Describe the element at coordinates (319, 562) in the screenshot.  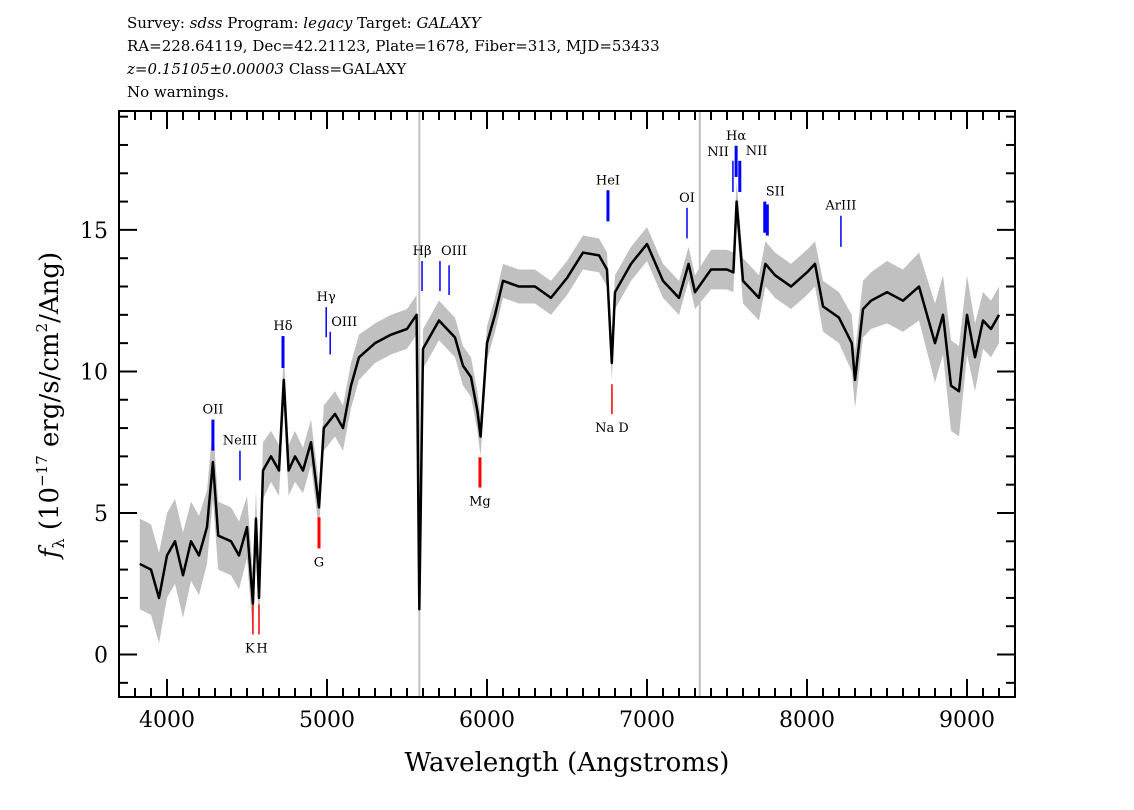
I see `line-label: G` at that location.